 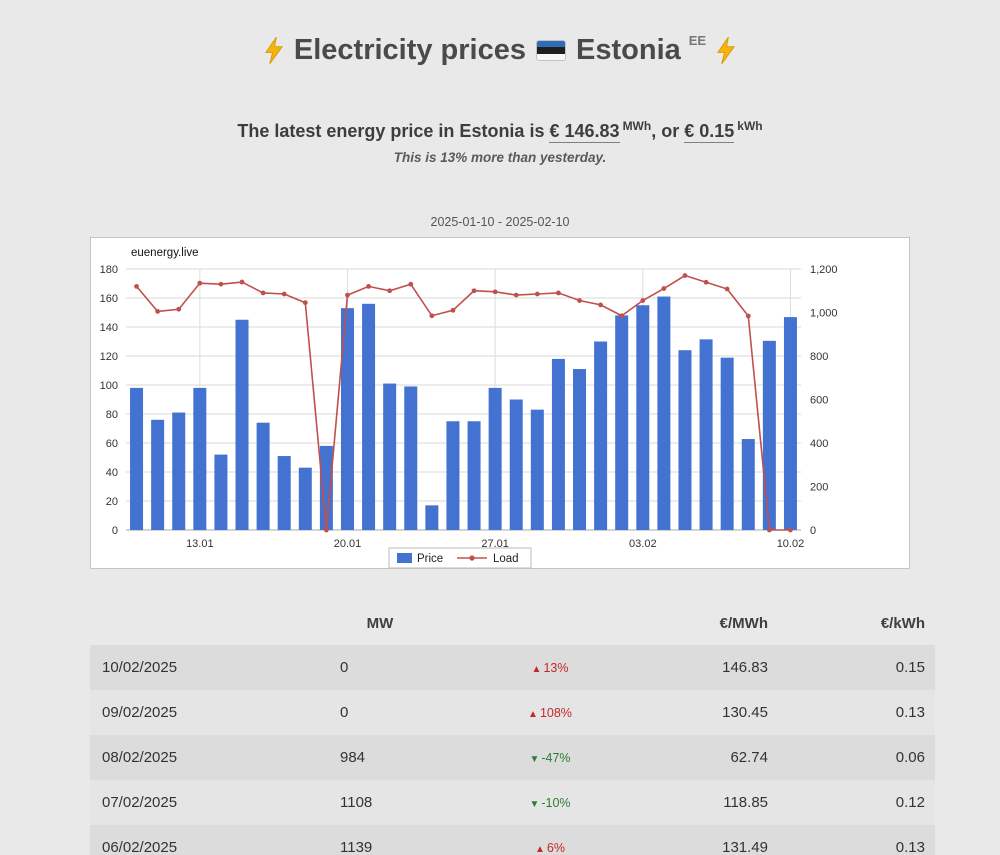 I want to click on left-axis-tick: 0, so click(x=115, y=531).